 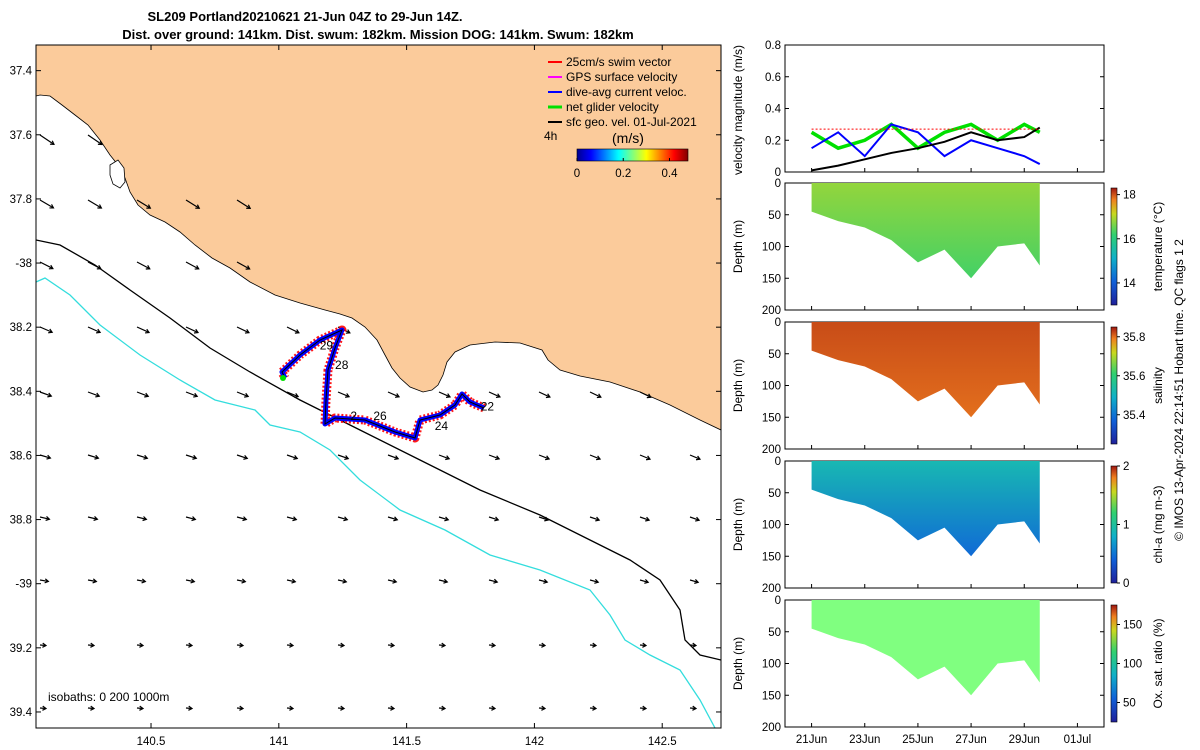 I want to click on vel-ytick-label: 0.8, so click(x=773, y=46).